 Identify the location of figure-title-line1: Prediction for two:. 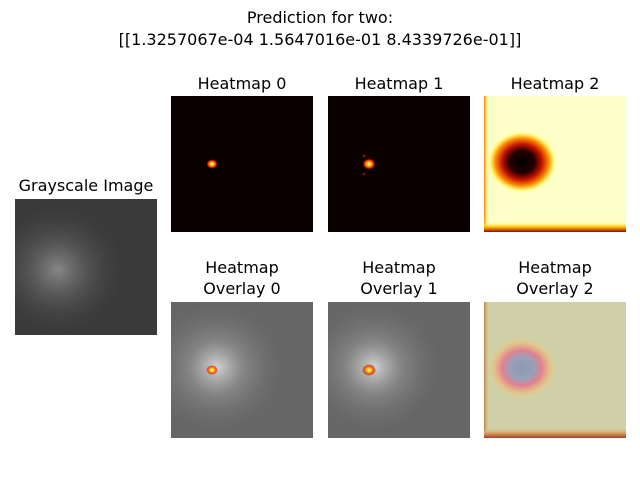
(320, 18).